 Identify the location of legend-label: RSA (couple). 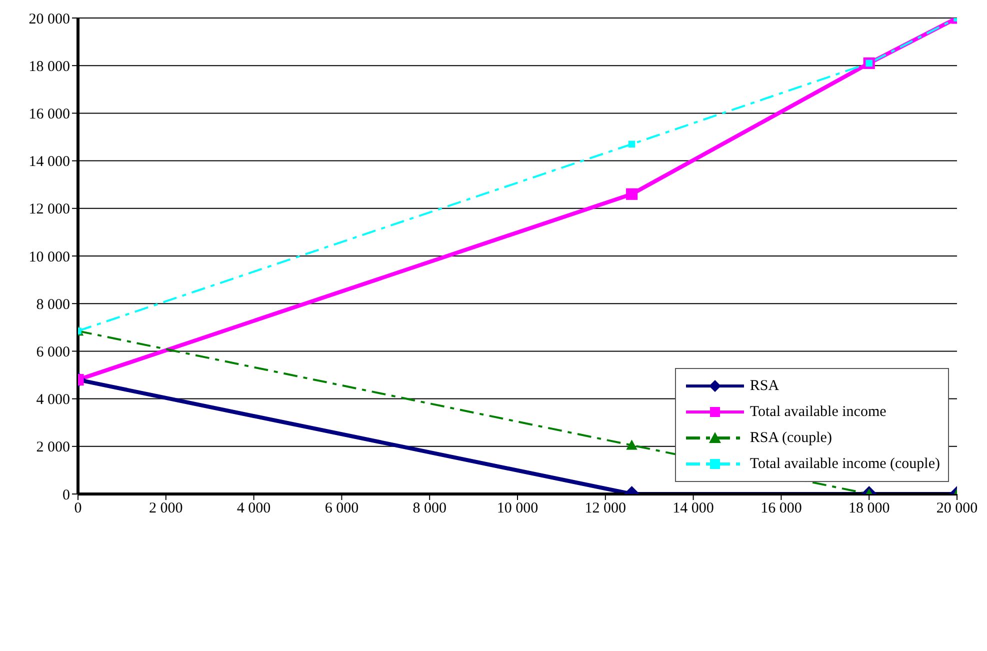
(791, 438).